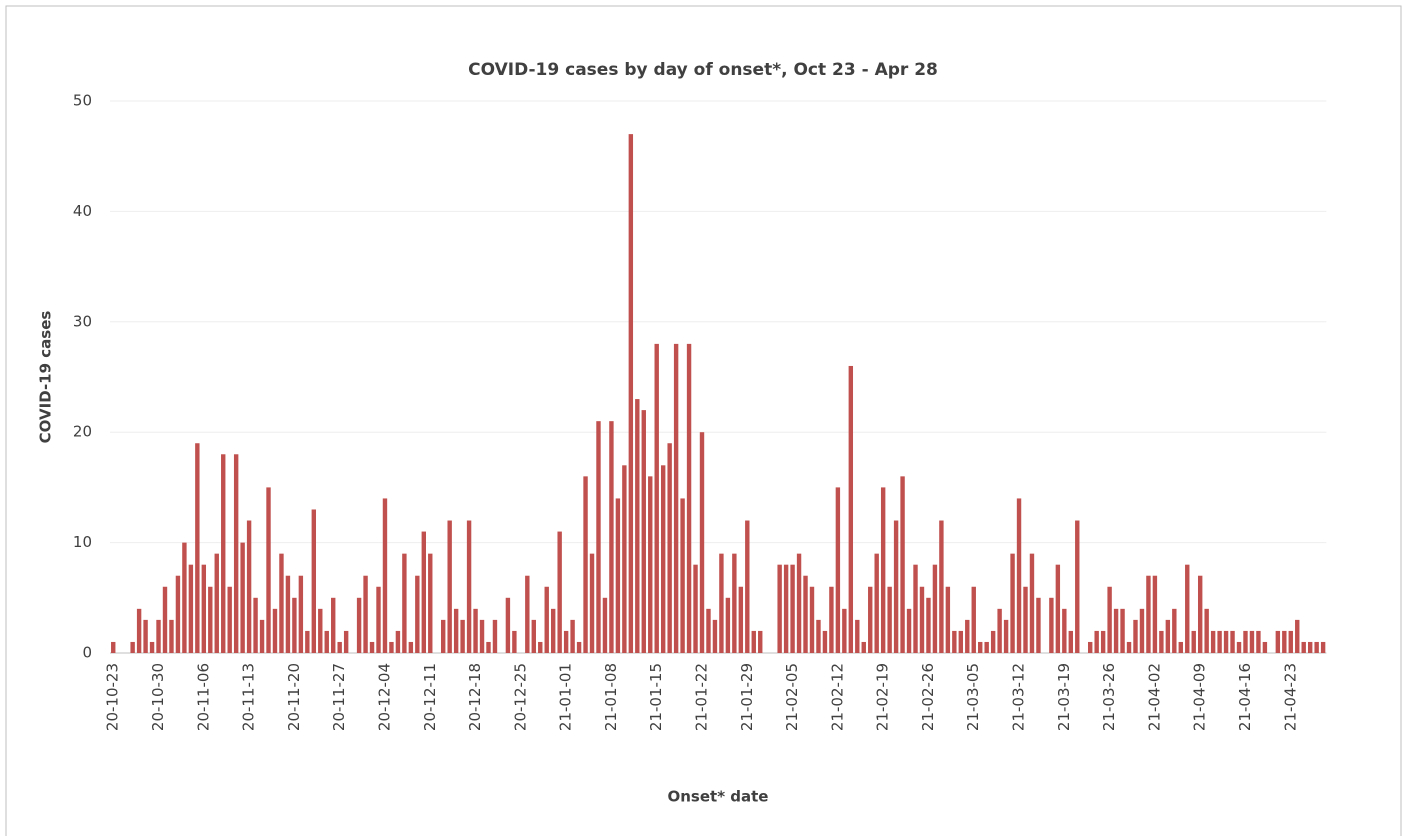 The width and height of the screenshot is (1407, 836). What do you see at coordinates (82, 211) in the screenshot?
I see `y-tick-label: 40` at bounding box center [82, 211].